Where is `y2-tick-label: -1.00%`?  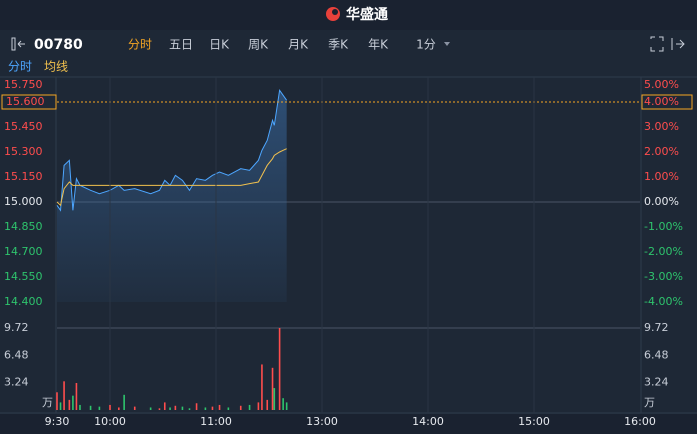 y2-tick-label: -1.00% is located at coordinates (663, 226).